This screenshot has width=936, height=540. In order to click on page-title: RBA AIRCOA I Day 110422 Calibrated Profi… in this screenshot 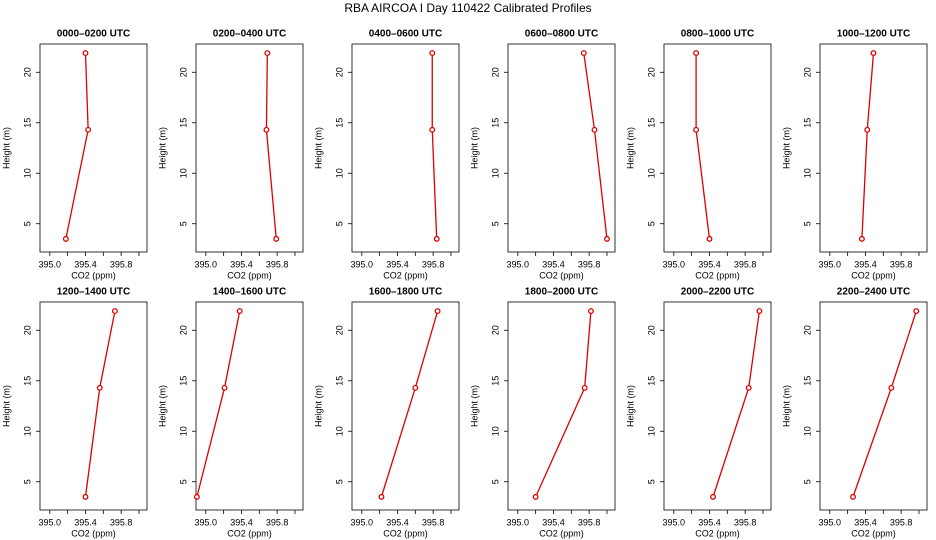, I will do `click(467, 8)`.